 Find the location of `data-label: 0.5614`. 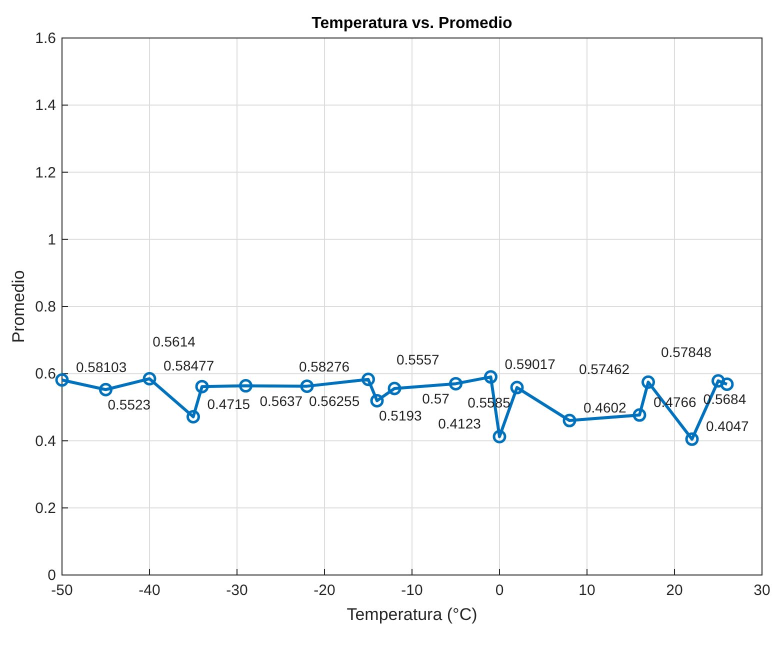

data-label: 0.5614 is located at coordinates (174, 342).